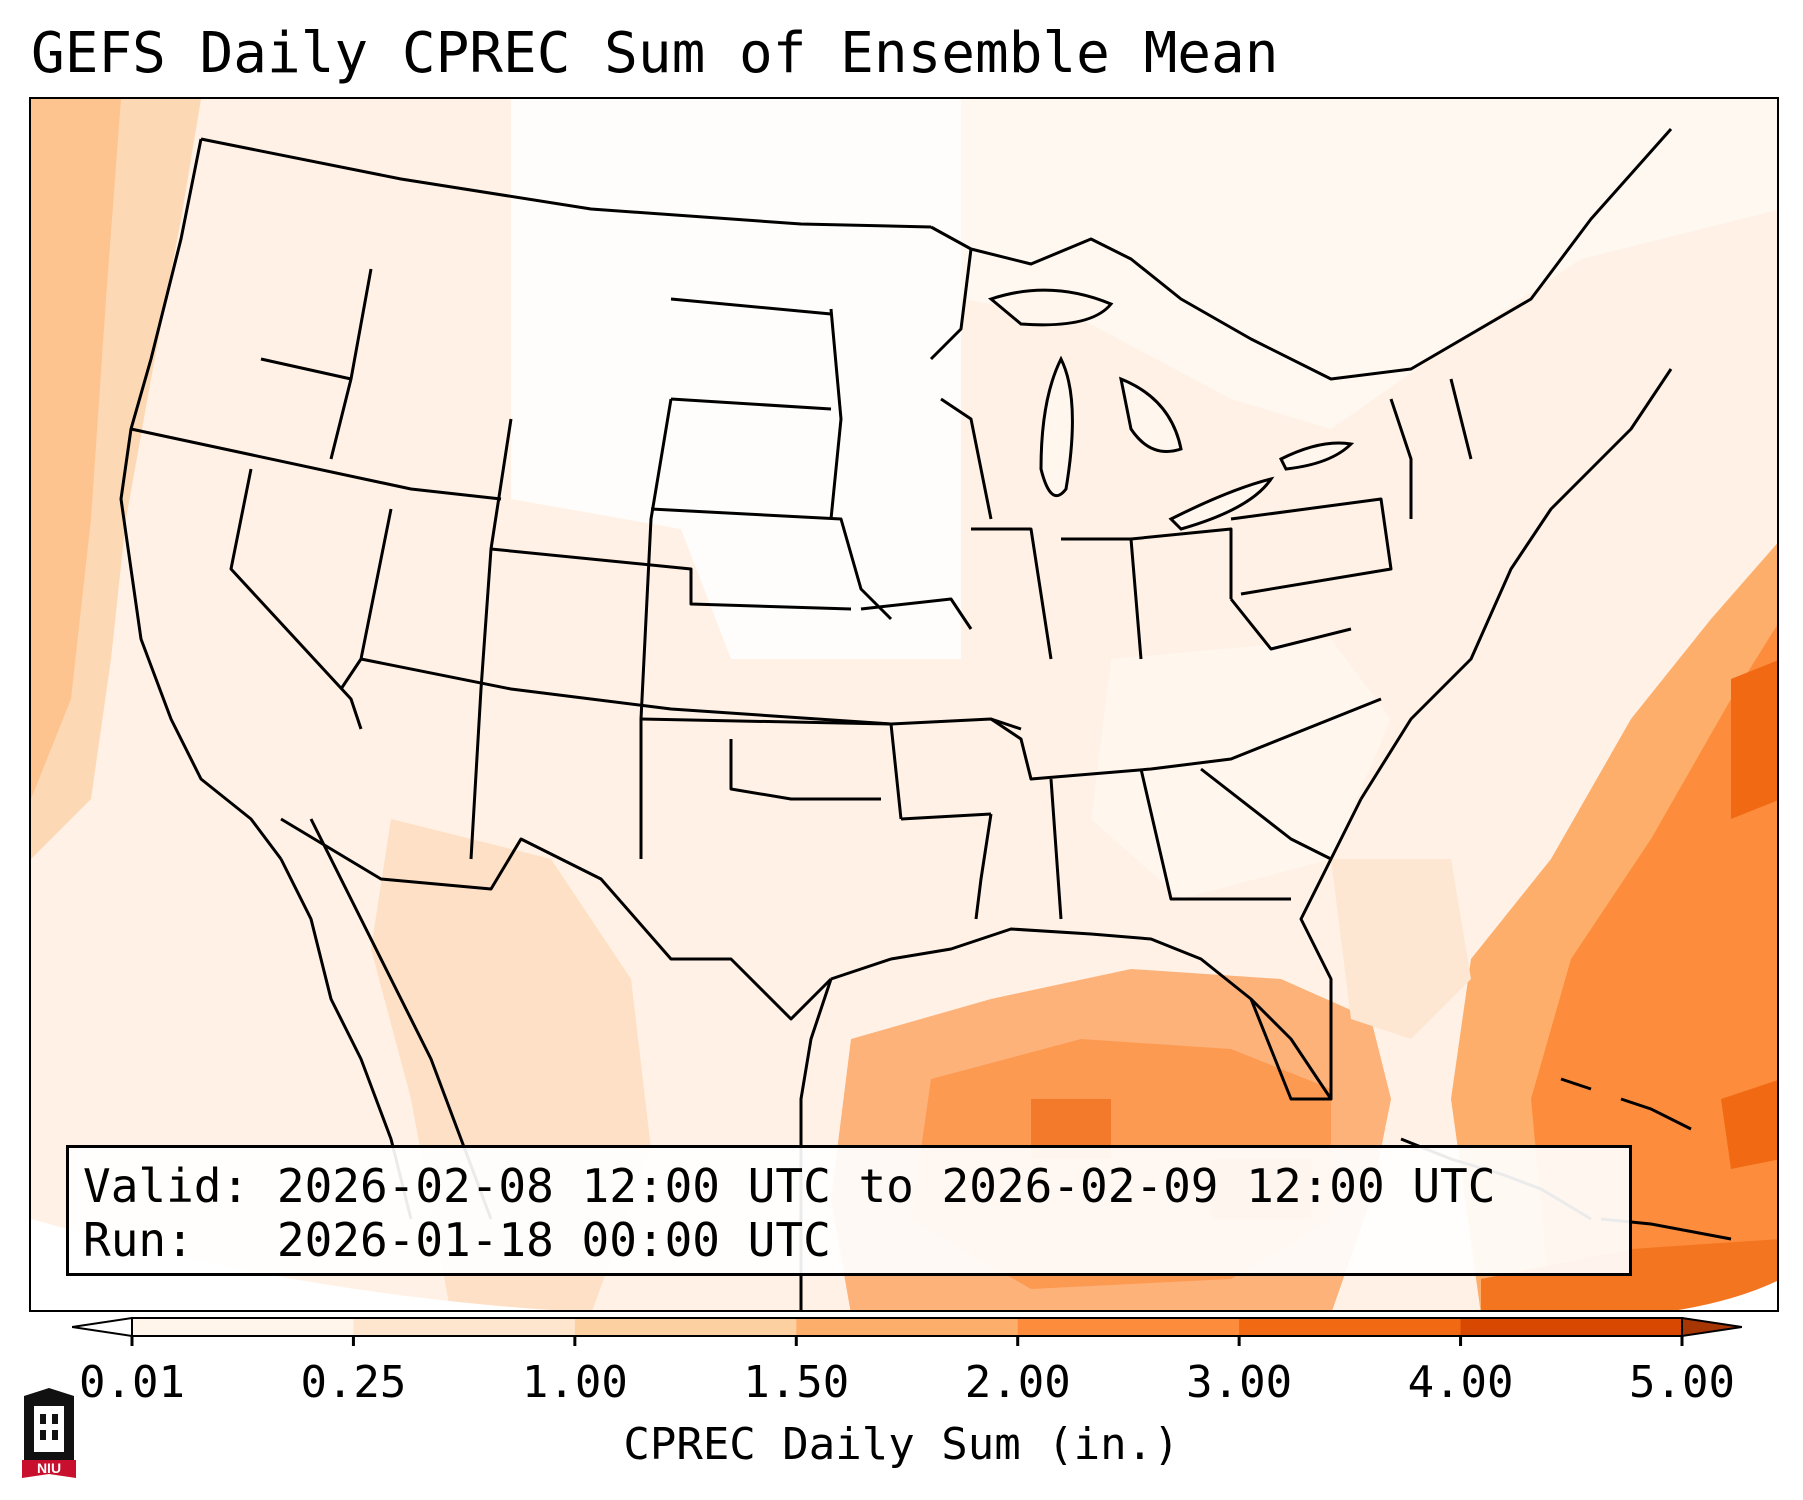  What do you see at coordinates (1017, 1382) in the screenshot?
I see `colorbar-tick-label: 2.00` at bounding box center [1017, 1382].